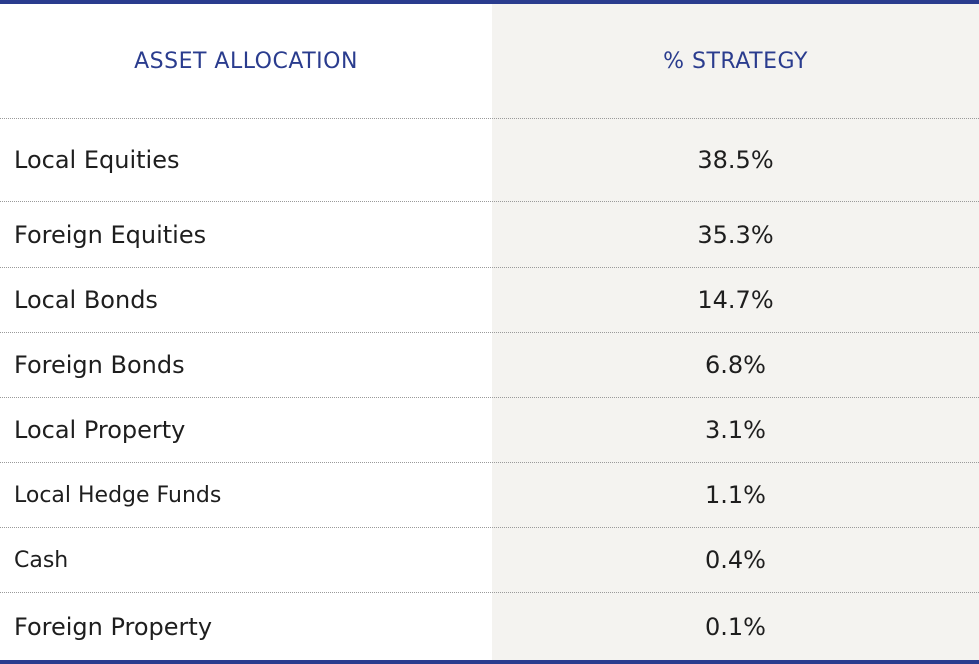  Describe the element at coordinates (735, 160) in the screenshot. I see `strategy-percent: 38.5%` at that location.